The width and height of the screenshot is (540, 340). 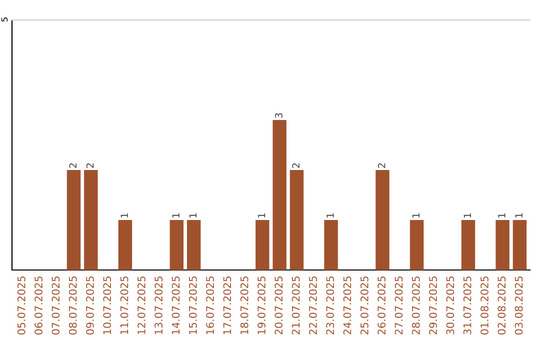 I want to click on x-tick-label: 13.07.2025, so click(x=158, y=305).